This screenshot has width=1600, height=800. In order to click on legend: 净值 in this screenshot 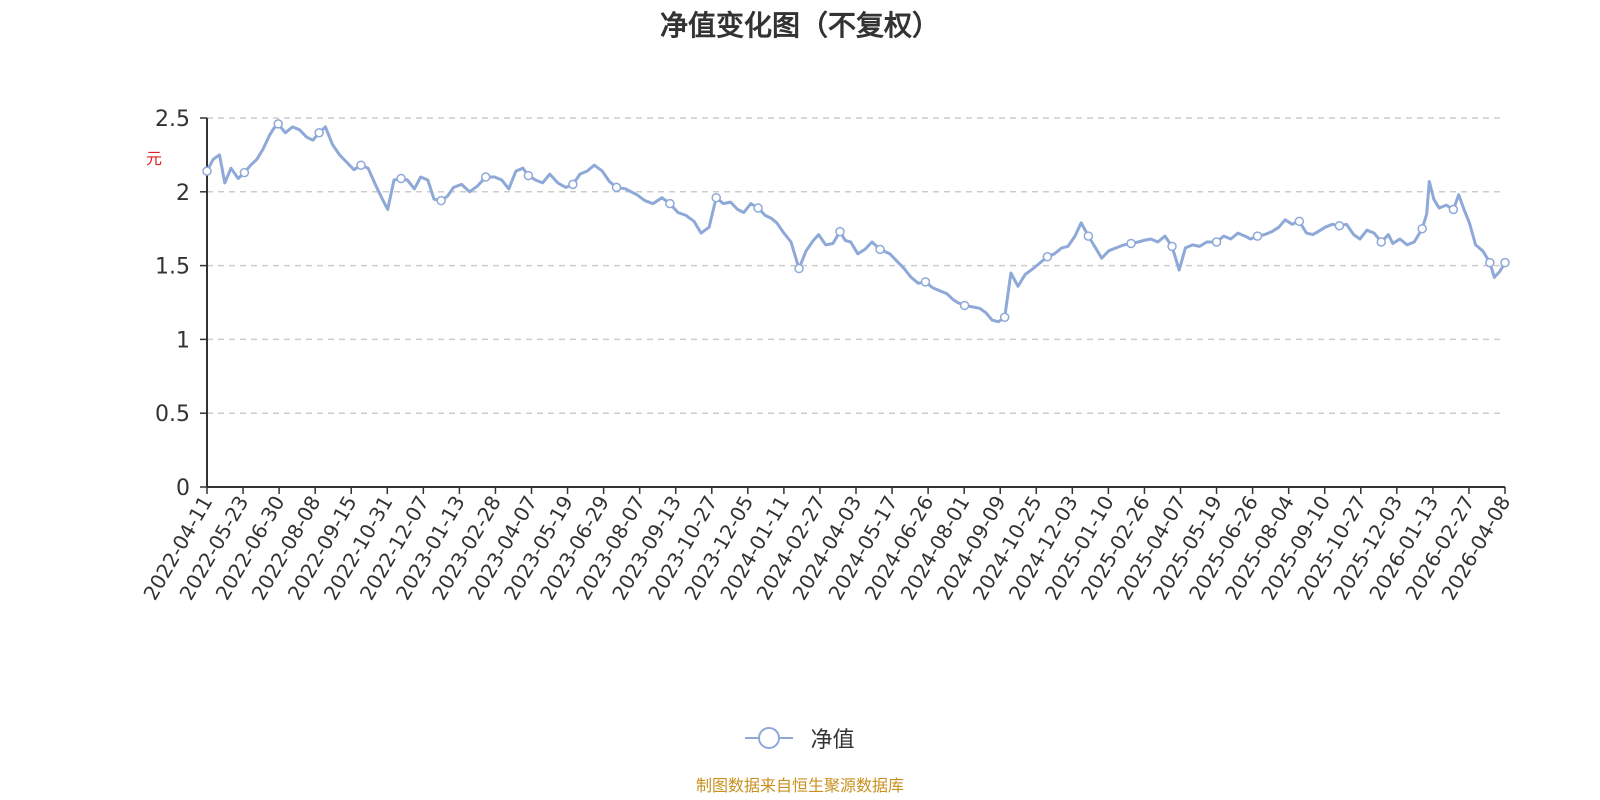, I will do `click(800, 738)`.